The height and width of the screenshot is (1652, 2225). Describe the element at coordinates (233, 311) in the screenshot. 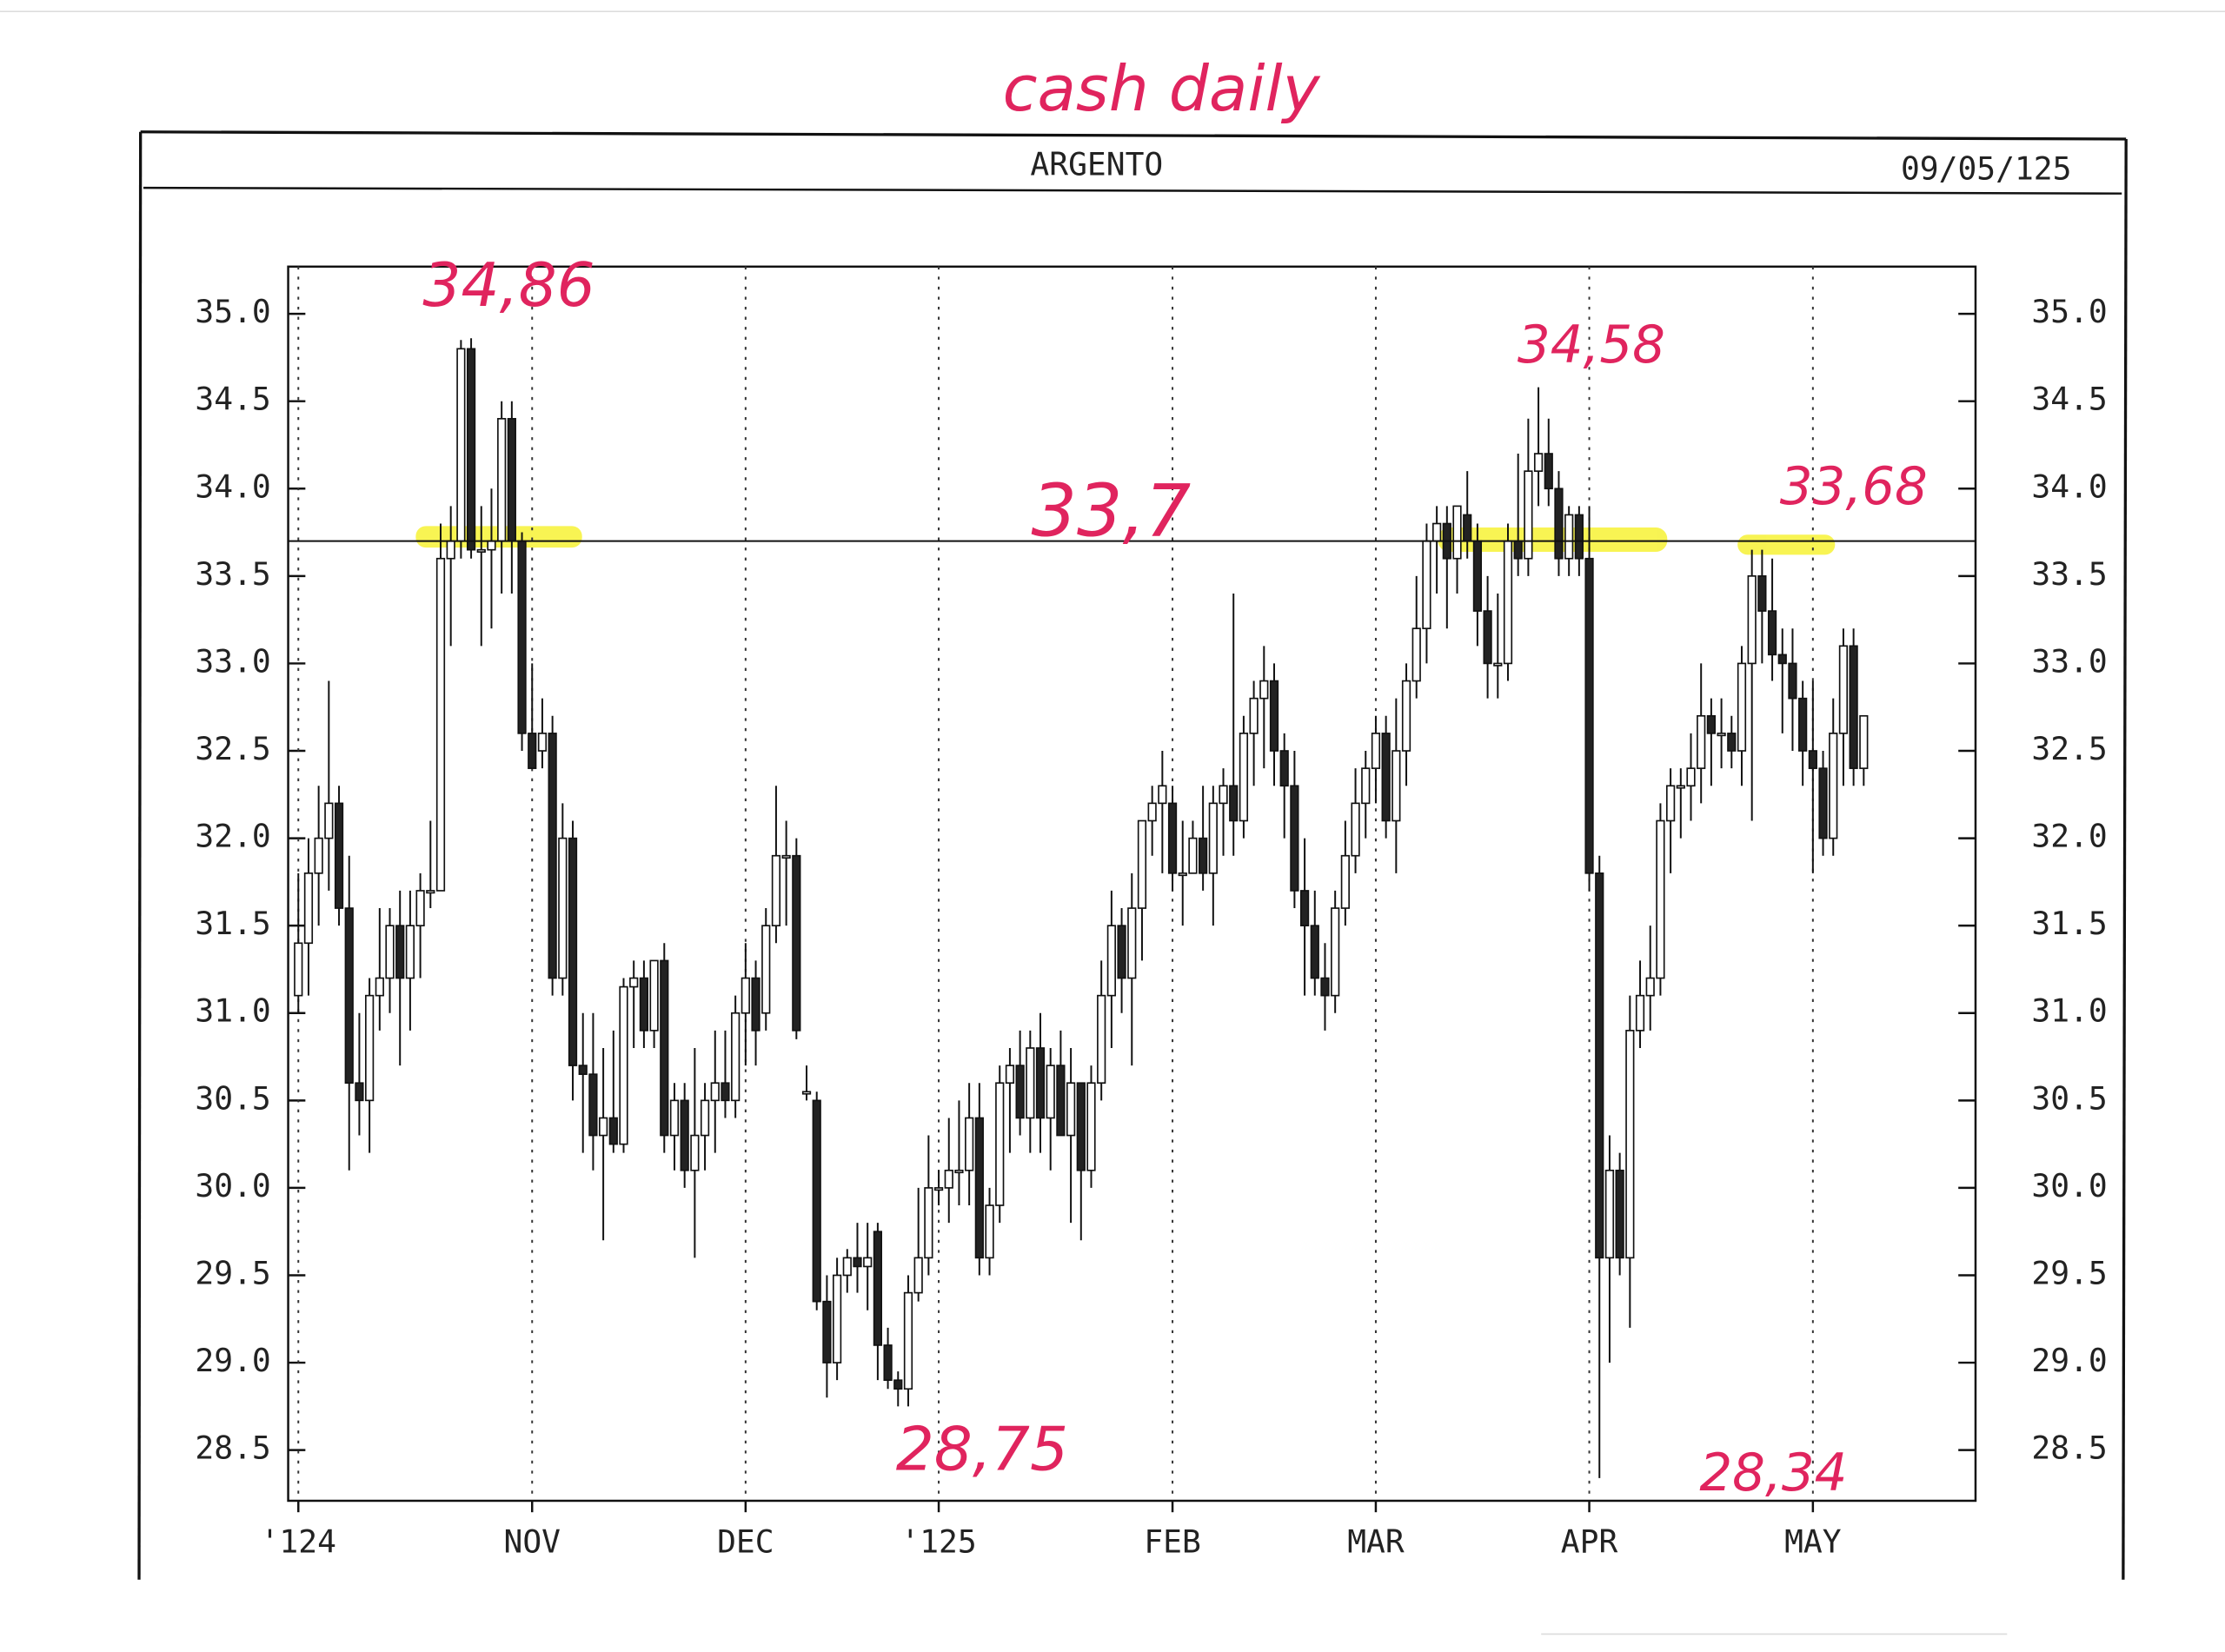

I see `y-tick-label: 35.0` at that location.